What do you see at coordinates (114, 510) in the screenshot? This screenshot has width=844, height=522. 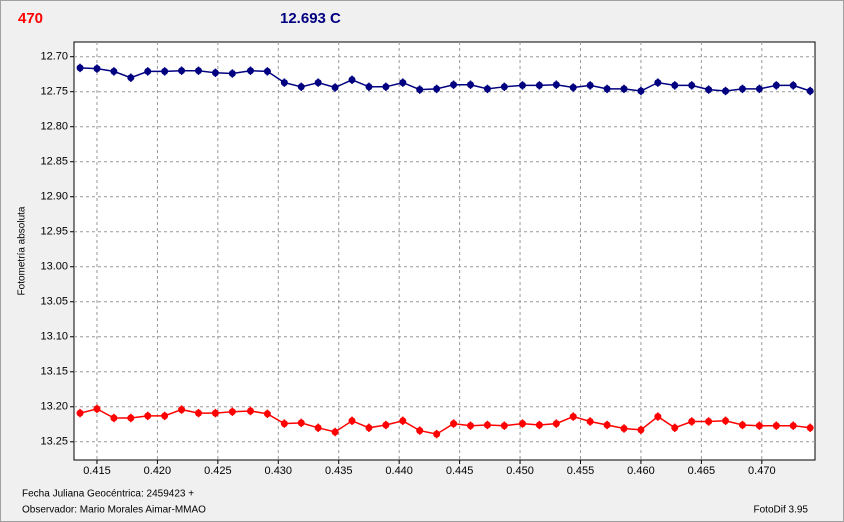 I see `observer: Observador: Mario Morales Aimar-MMAO` at bounding box center [114, 510].